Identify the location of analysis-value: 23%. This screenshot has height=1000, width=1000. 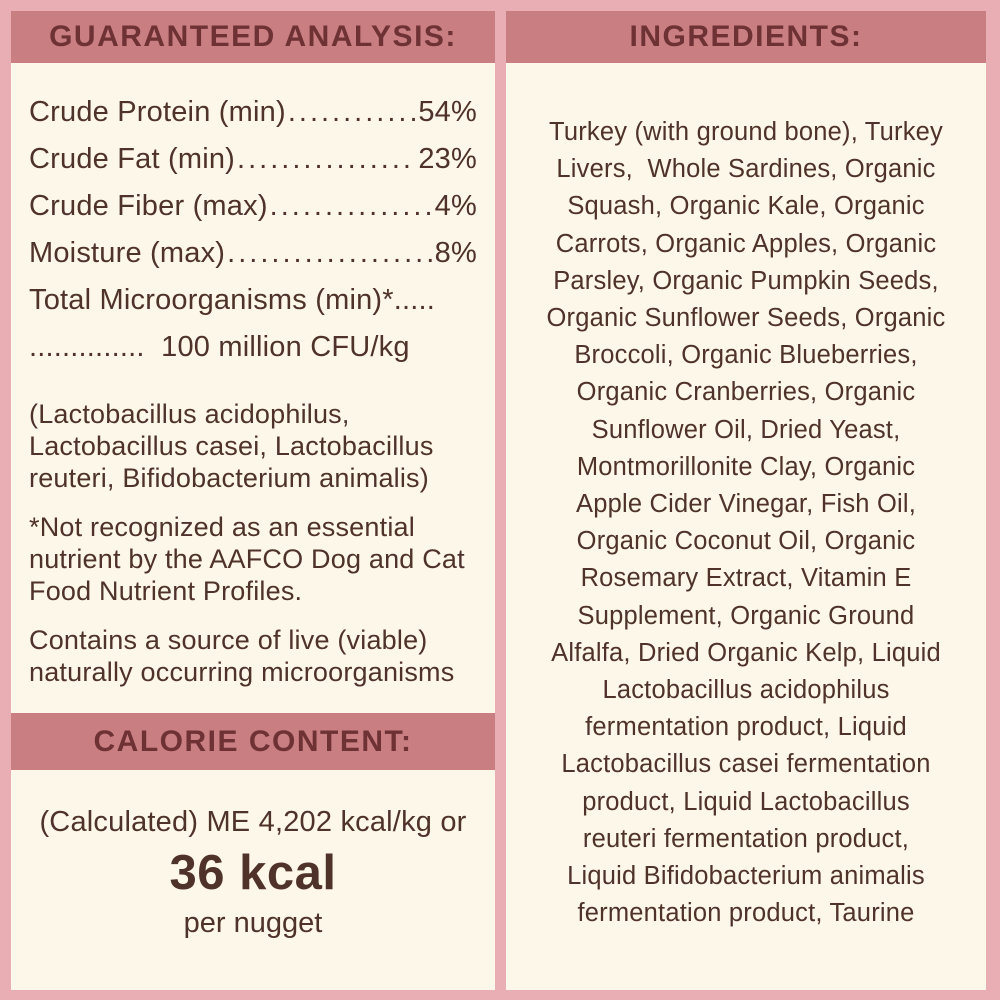
(447, 159).